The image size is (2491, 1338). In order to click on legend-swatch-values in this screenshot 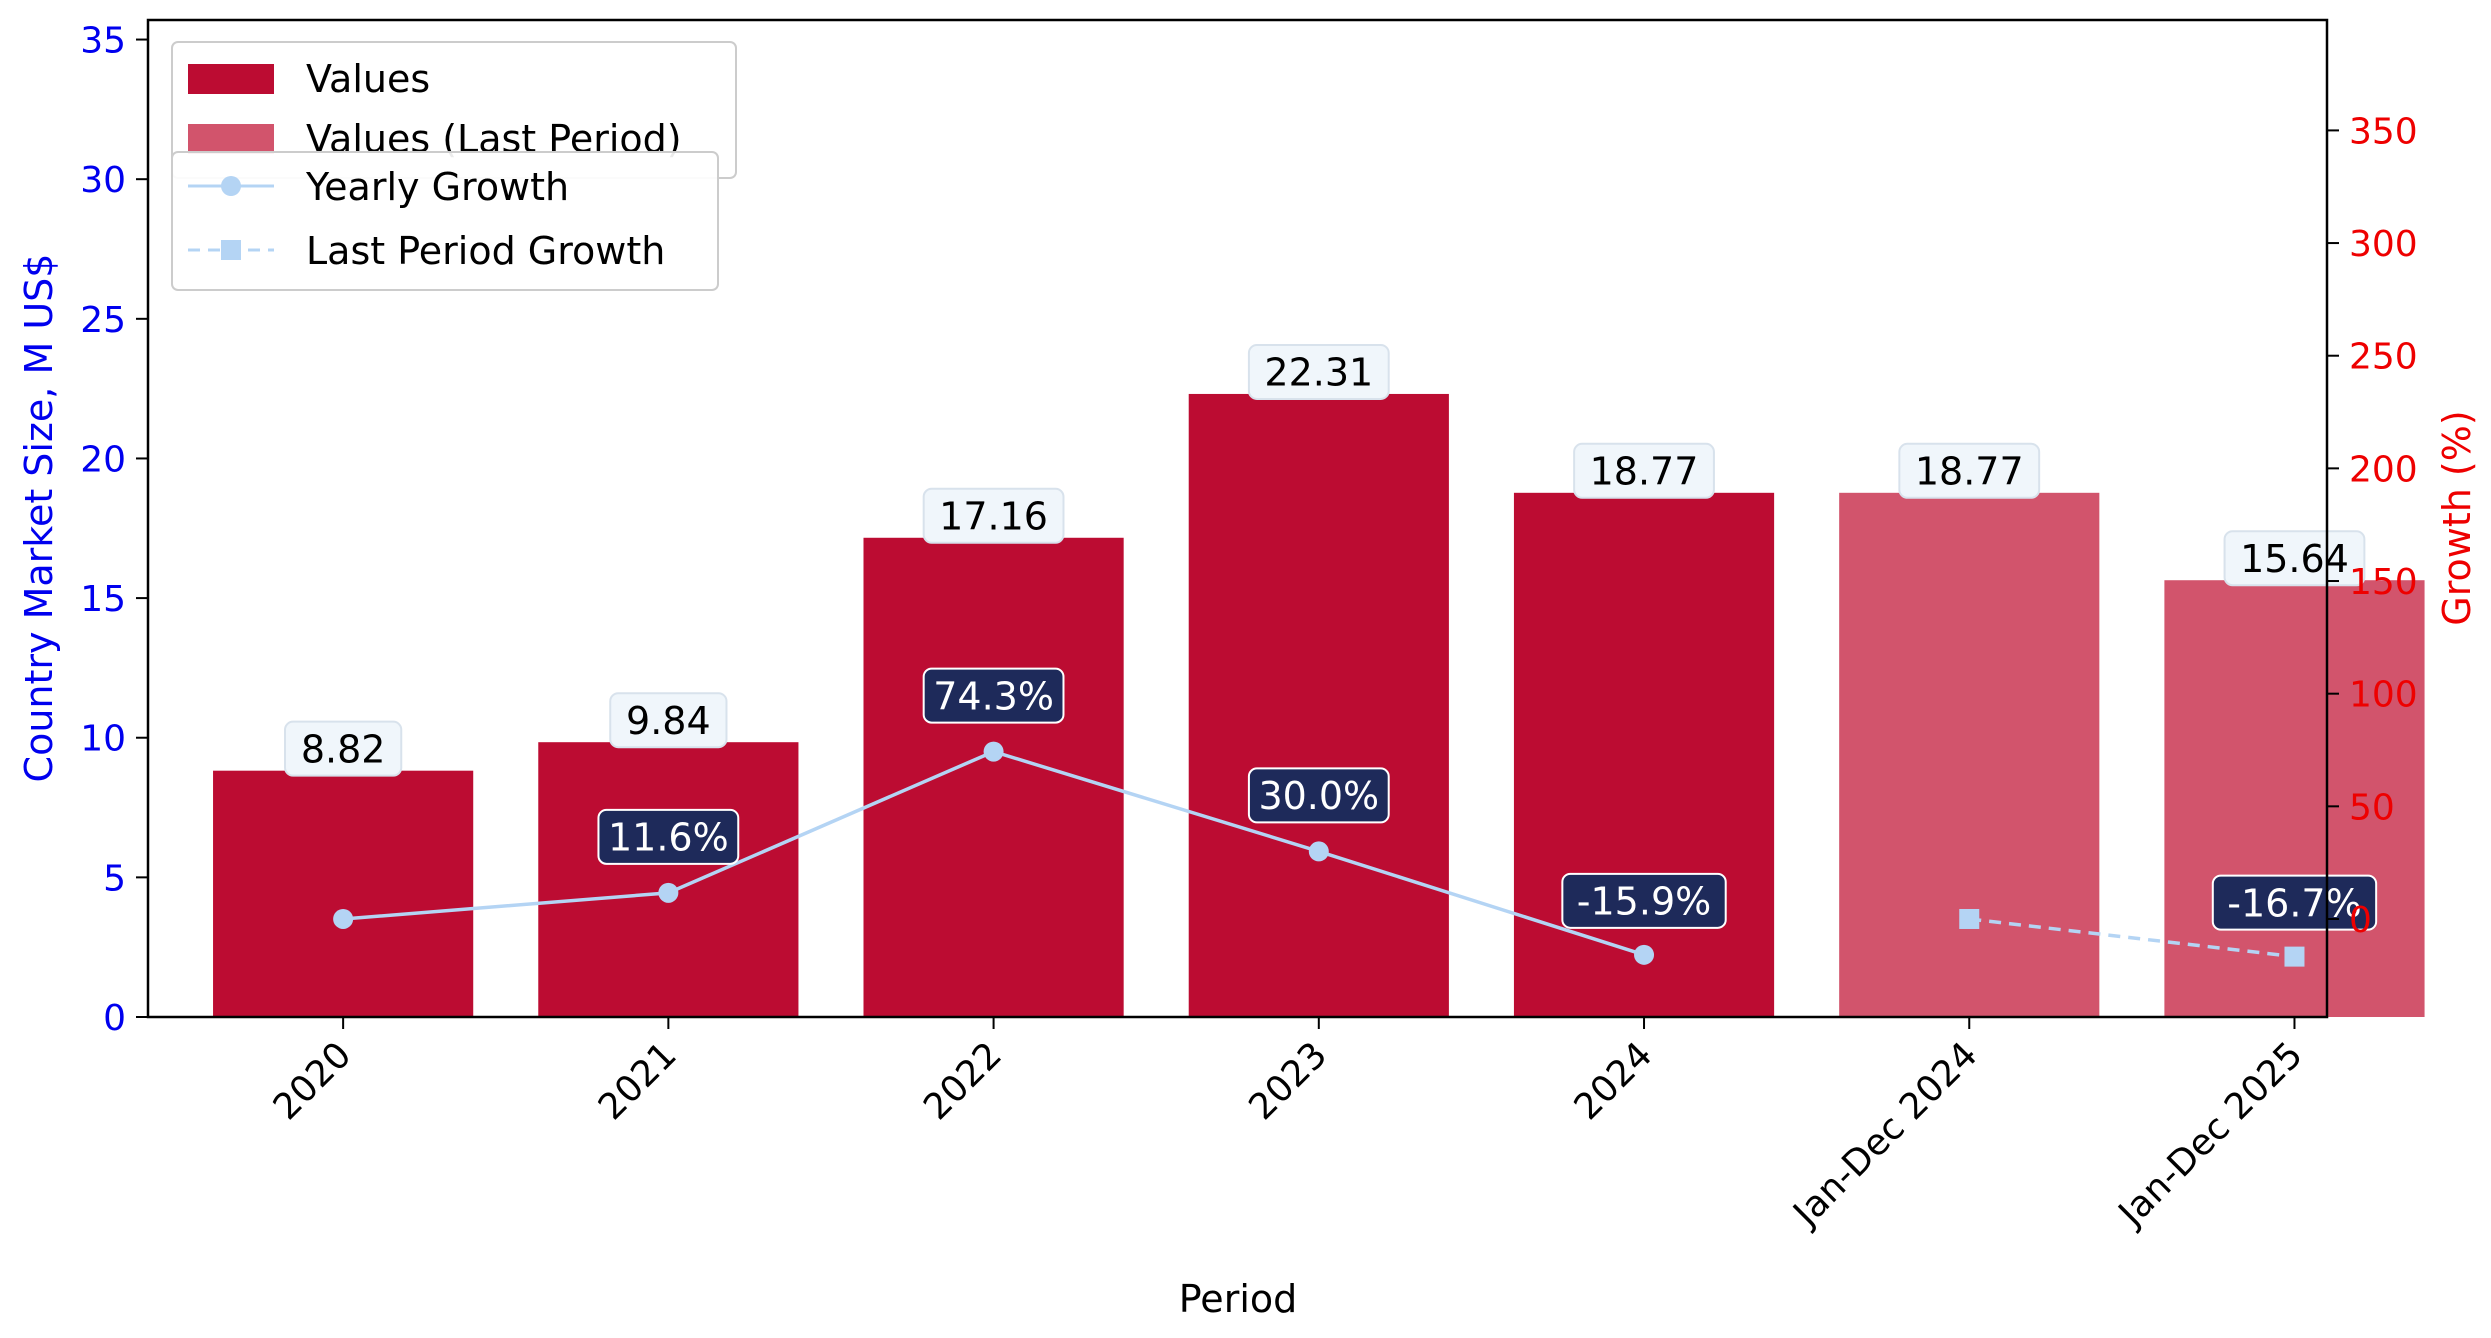, I will do `click(231, 79)`.